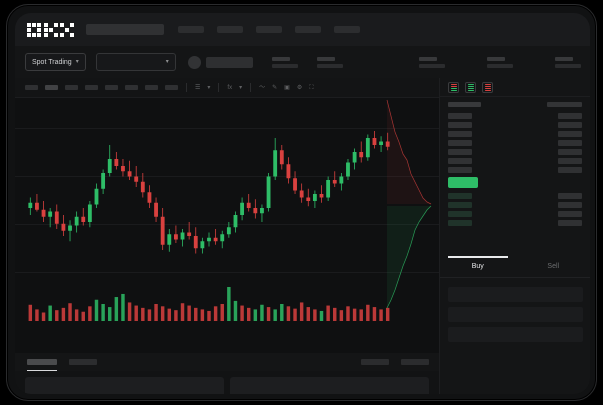 The image size is (603, 405). Describe the element at coordinates (125, 29) in the screenshot. I see `search-input` at that location.